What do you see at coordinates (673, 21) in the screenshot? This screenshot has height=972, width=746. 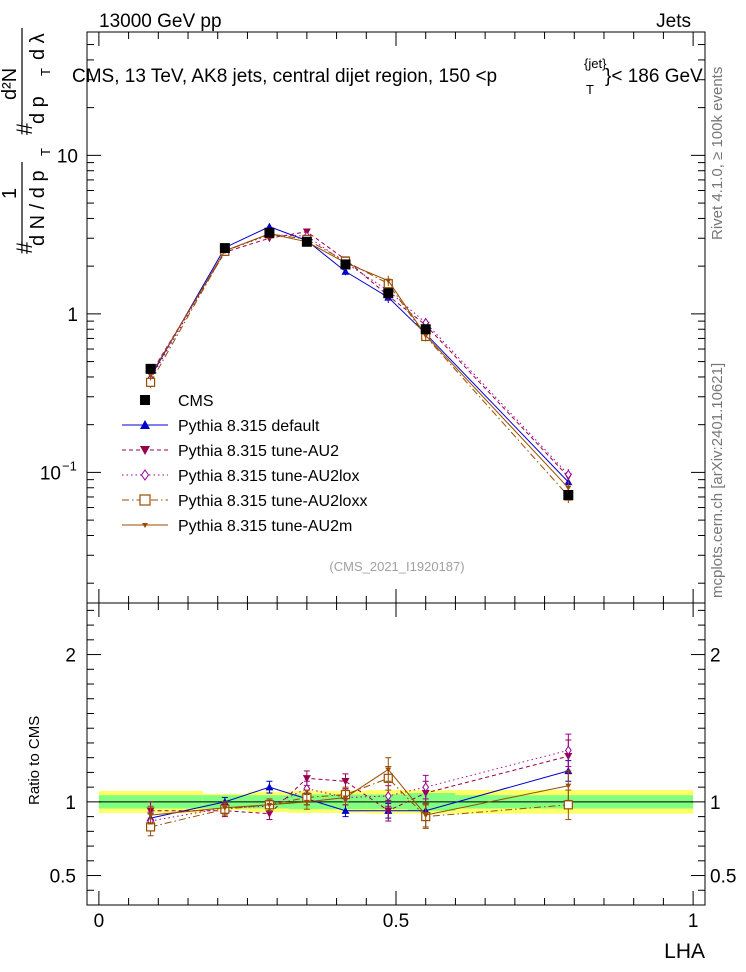 I see `header-right: Jets` at bounding box center [673, 21].